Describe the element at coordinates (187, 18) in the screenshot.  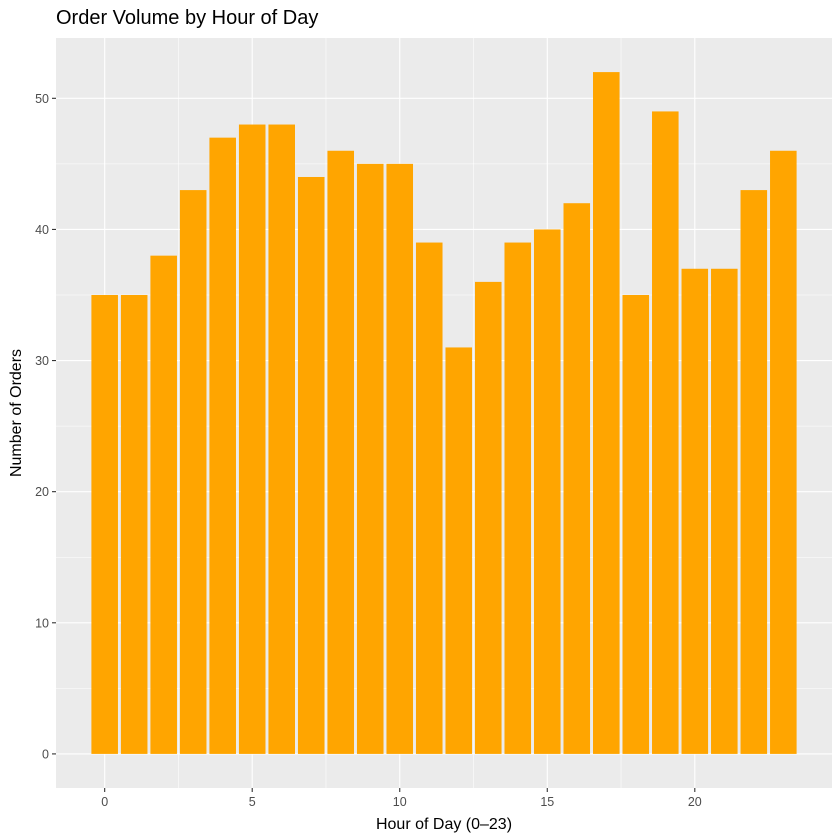
I see `chart-title: Order Volume by Hour of Day` at that location.